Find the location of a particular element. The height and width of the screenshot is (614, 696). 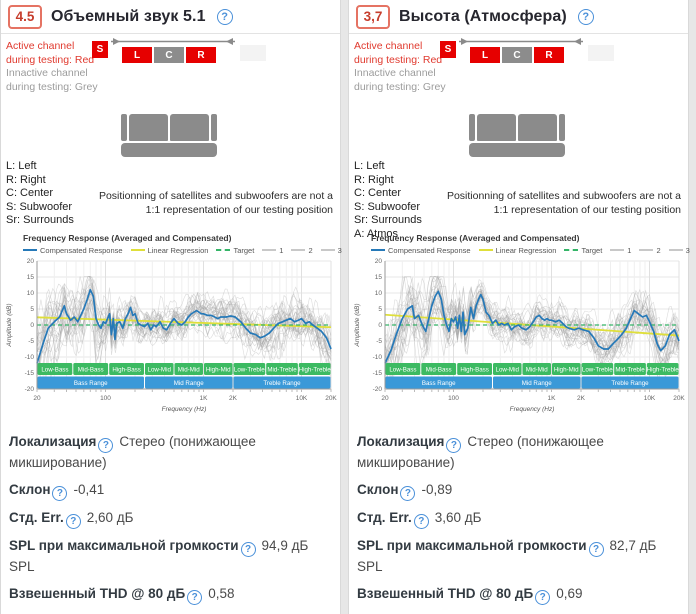

stat-label: SPL при максимальной громкости is located at coordinates (124, 545).